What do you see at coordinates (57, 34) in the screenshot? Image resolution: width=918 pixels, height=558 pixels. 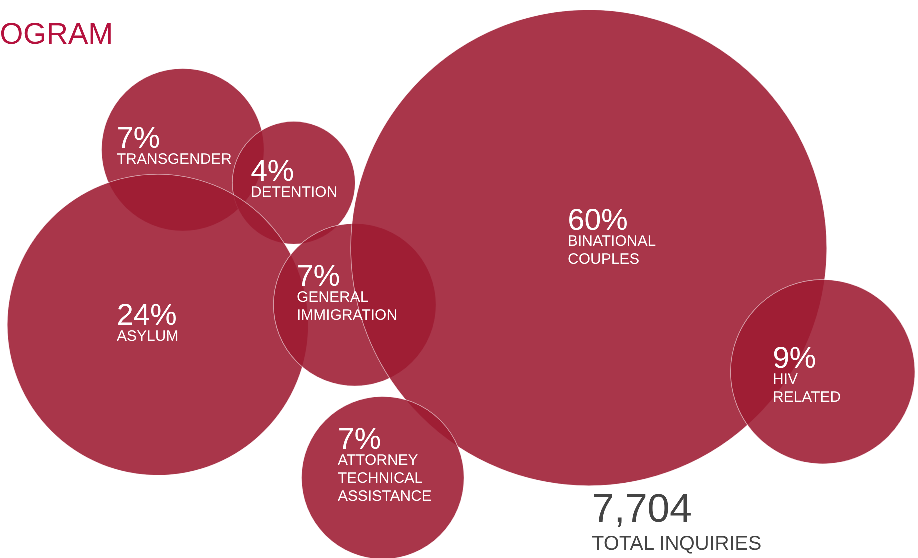 I see `text: OGRAM` at bounding box center [57, 34].